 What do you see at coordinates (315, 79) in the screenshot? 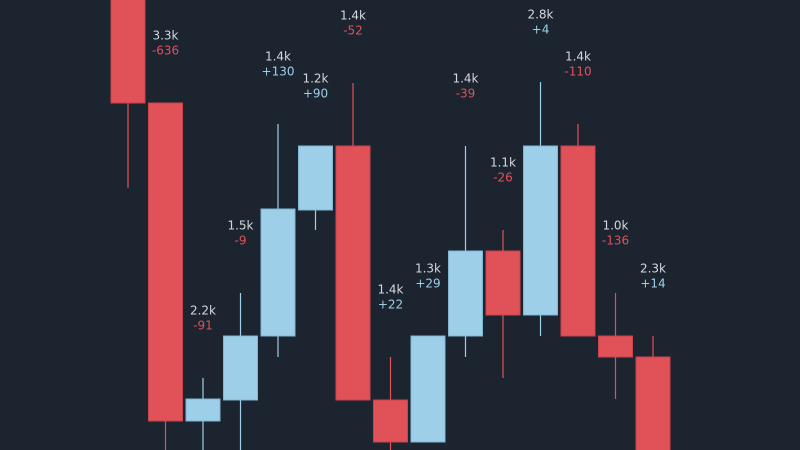
I see `volume-label: 1.2k` at bounding box center [315, 79].